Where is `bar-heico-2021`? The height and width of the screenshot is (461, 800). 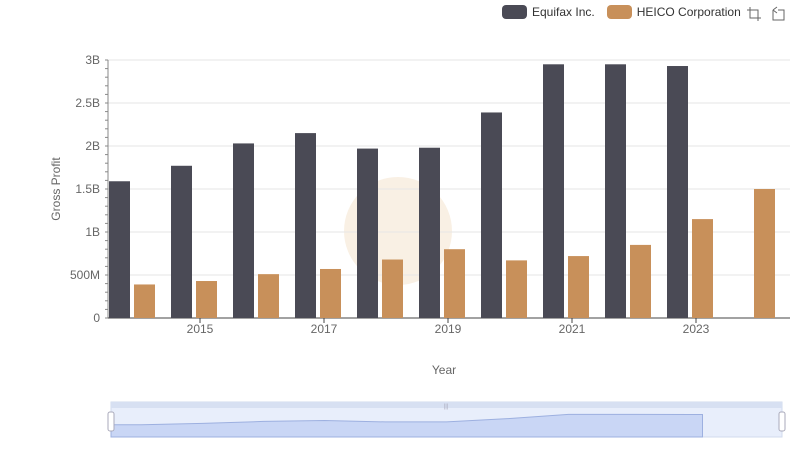
bar-heico-2021 is located at coordinates (578, 287).